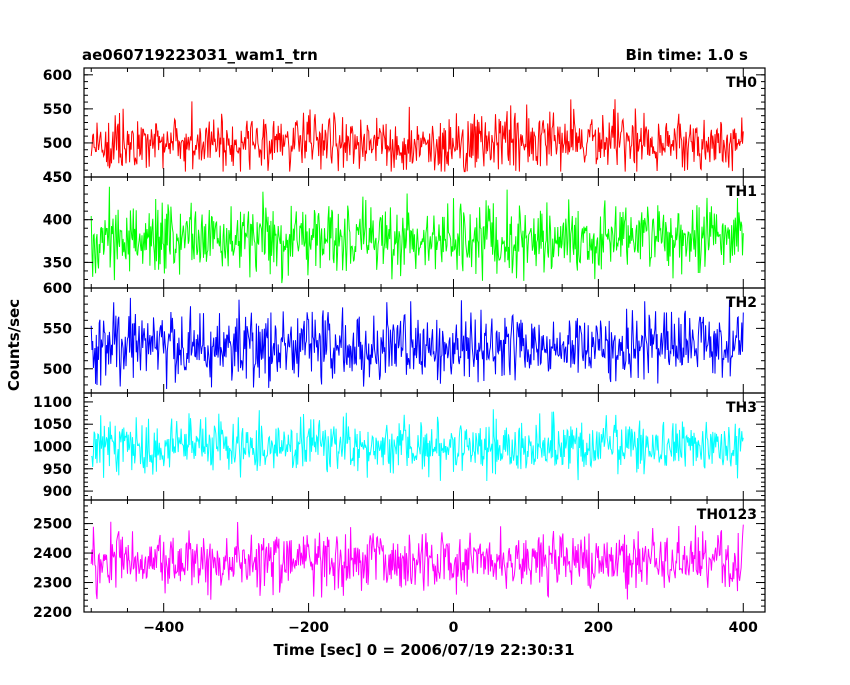 This screenshot has width=850, height=685. Describe the element at coordinates (200, 55) in the screenshot. I see `chart-title: ae060719223031_wam1_trn` at that location.